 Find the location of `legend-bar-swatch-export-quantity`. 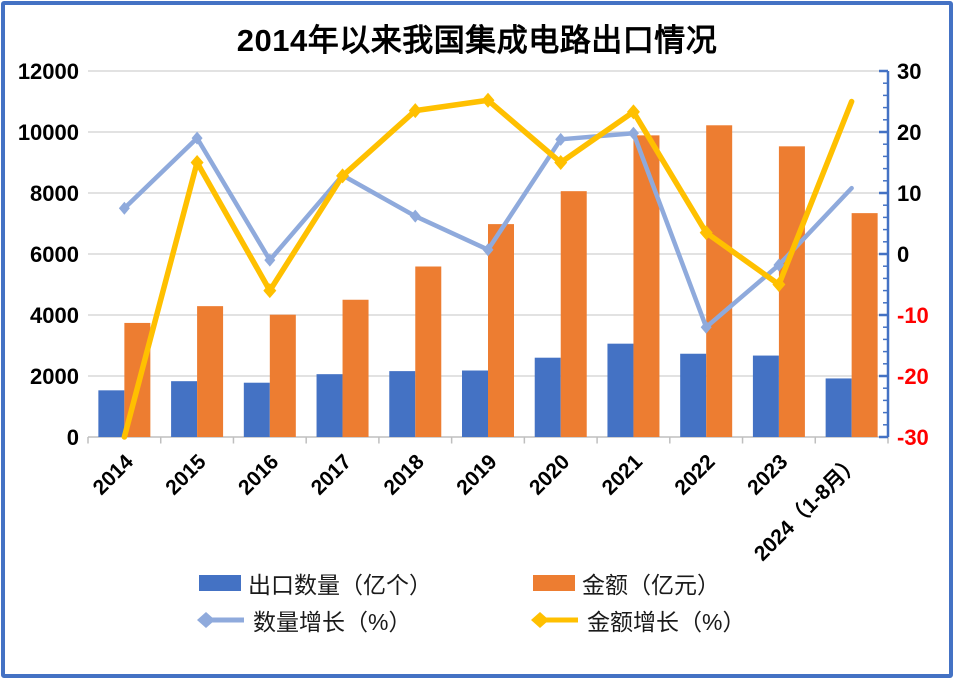

legend-bar-swatch-export-quantity is located at coordinates (220, 583).